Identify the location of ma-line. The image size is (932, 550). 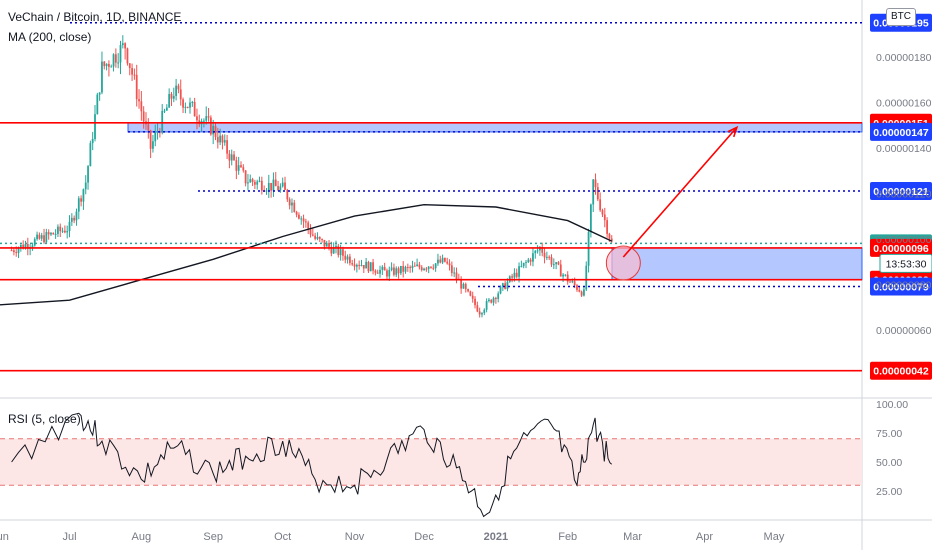
(306, 254).